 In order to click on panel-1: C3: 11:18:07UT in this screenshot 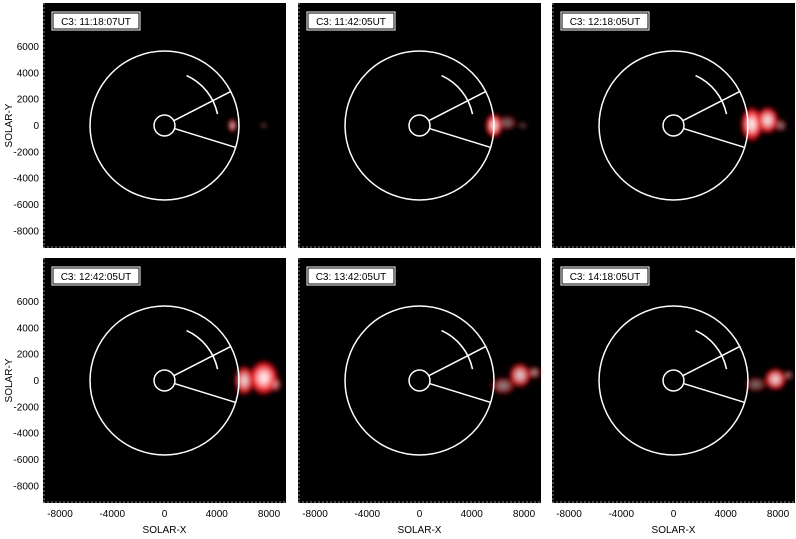, I will do `click(164, 125)`.